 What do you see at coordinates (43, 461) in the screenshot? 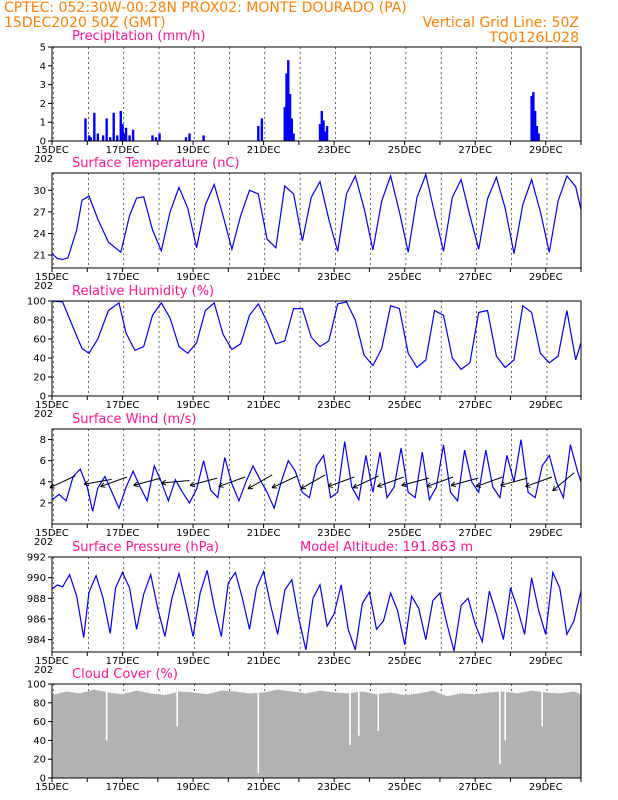
I see `y-tick-label: 6` at bounding box center [43, 461].